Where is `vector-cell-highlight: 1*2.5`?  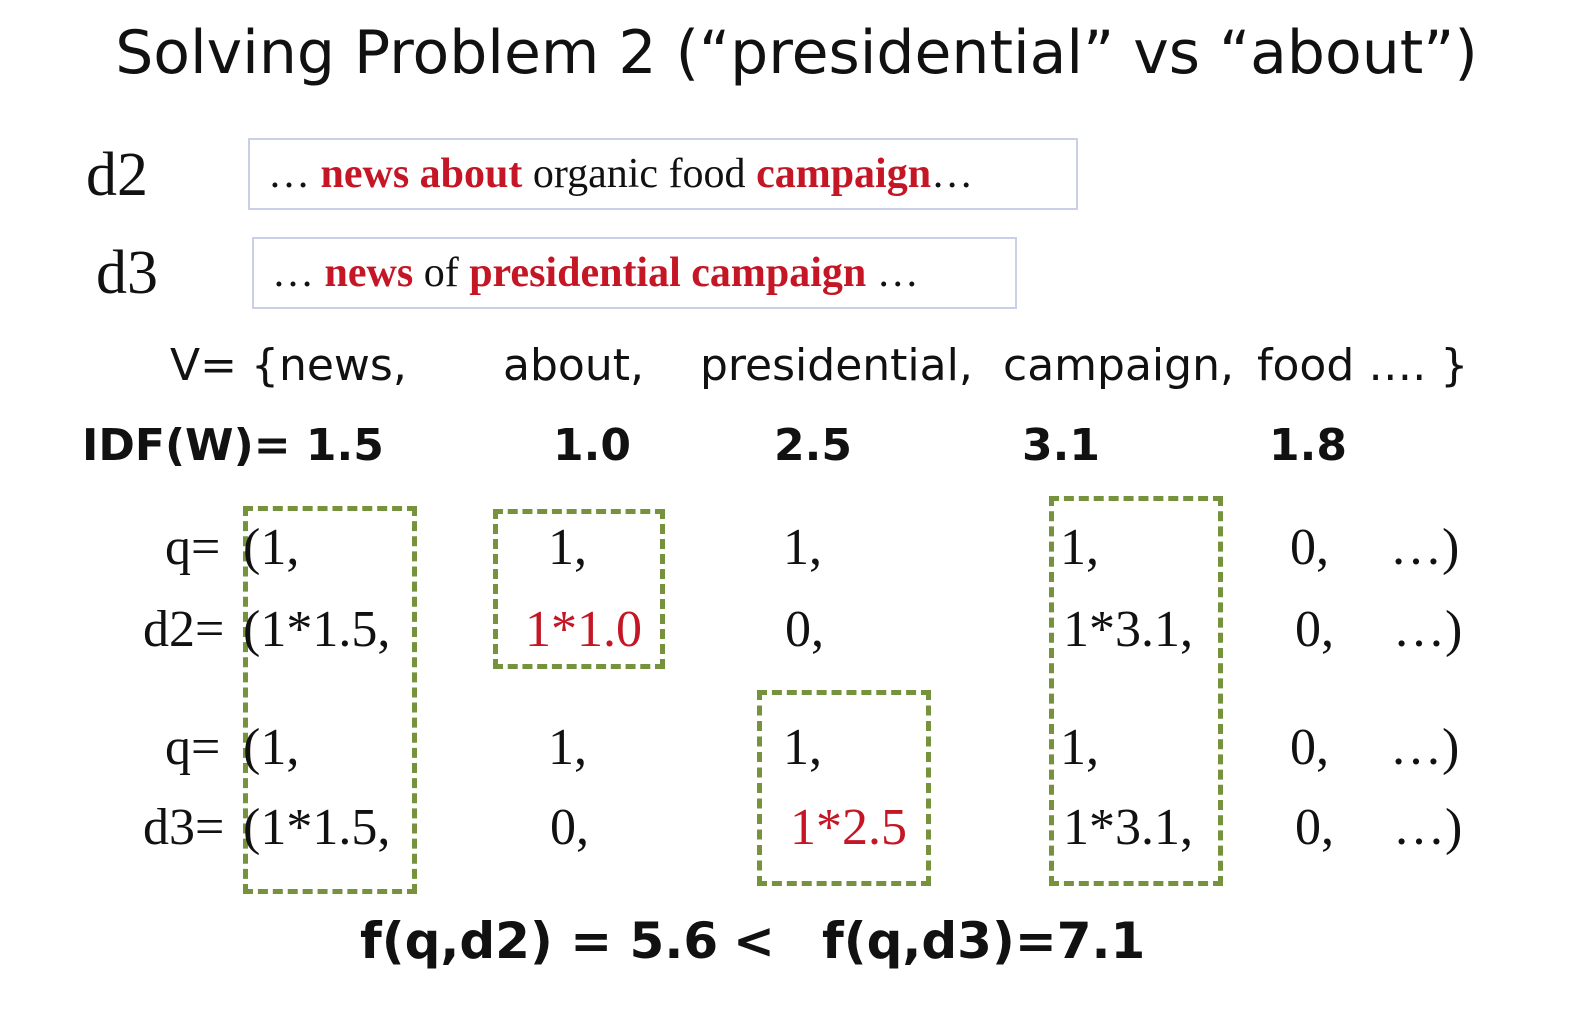
vector-cell-highlight: 1*2.5 is located at coordinates (848, 827).